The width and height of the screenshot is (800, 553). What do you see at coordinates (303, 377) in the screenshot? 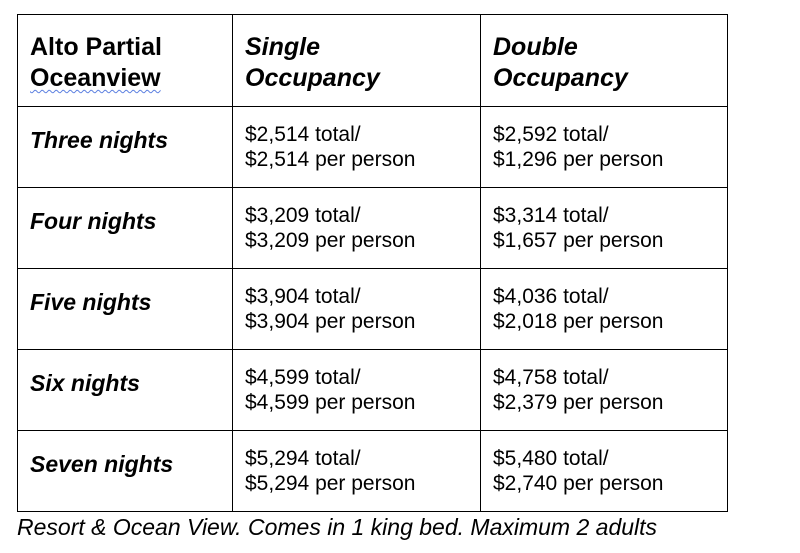
I see `single-total: $4,599 total/` at bounding box center [303, 377].